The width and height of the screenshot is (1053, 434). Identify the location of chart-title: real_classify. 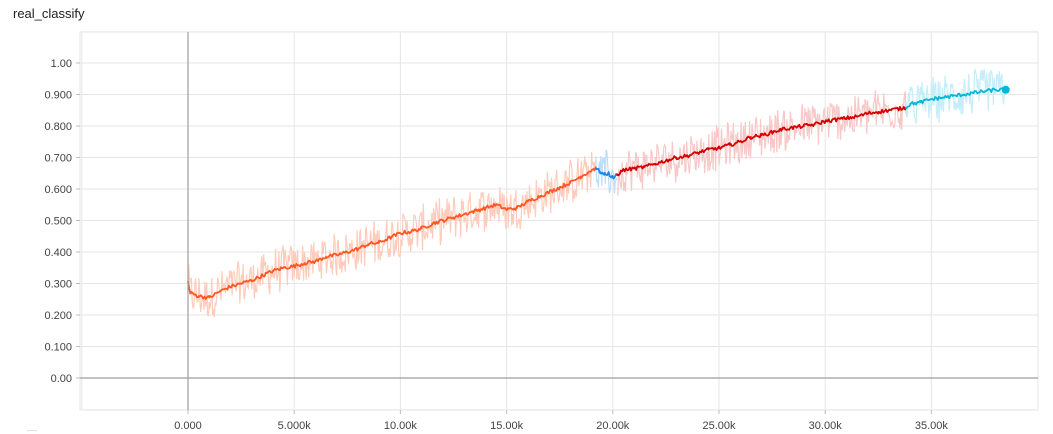
(49, 13).